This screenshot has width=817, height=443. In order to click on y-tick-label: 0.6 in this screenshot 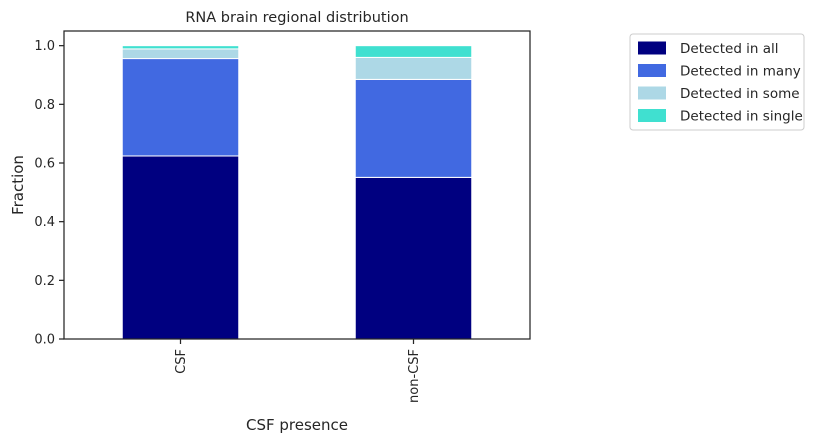, I will do `click(44, 164)`.